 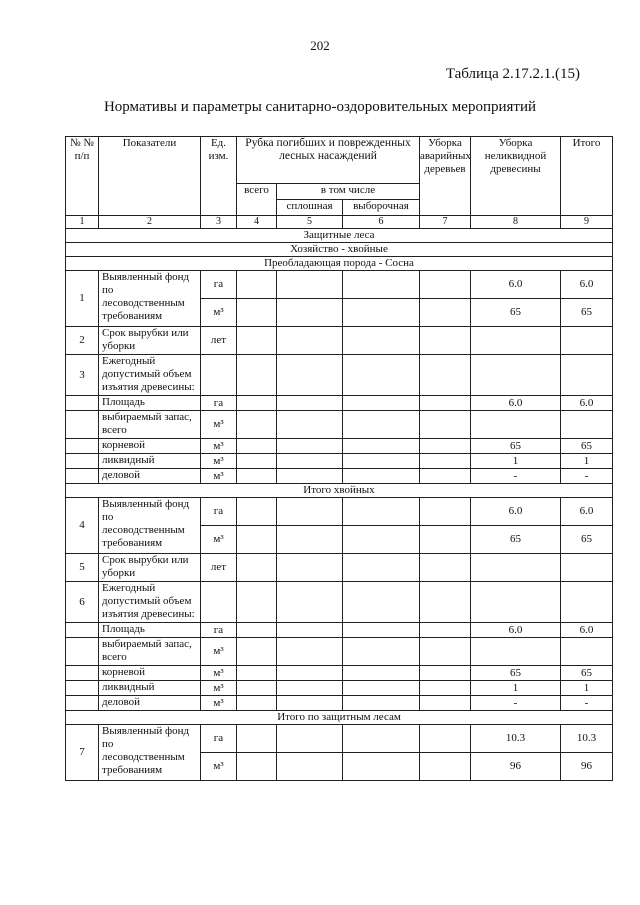 I want to click on table-row: Площадь га 6.0 6.0, so click(x=339, y=630).